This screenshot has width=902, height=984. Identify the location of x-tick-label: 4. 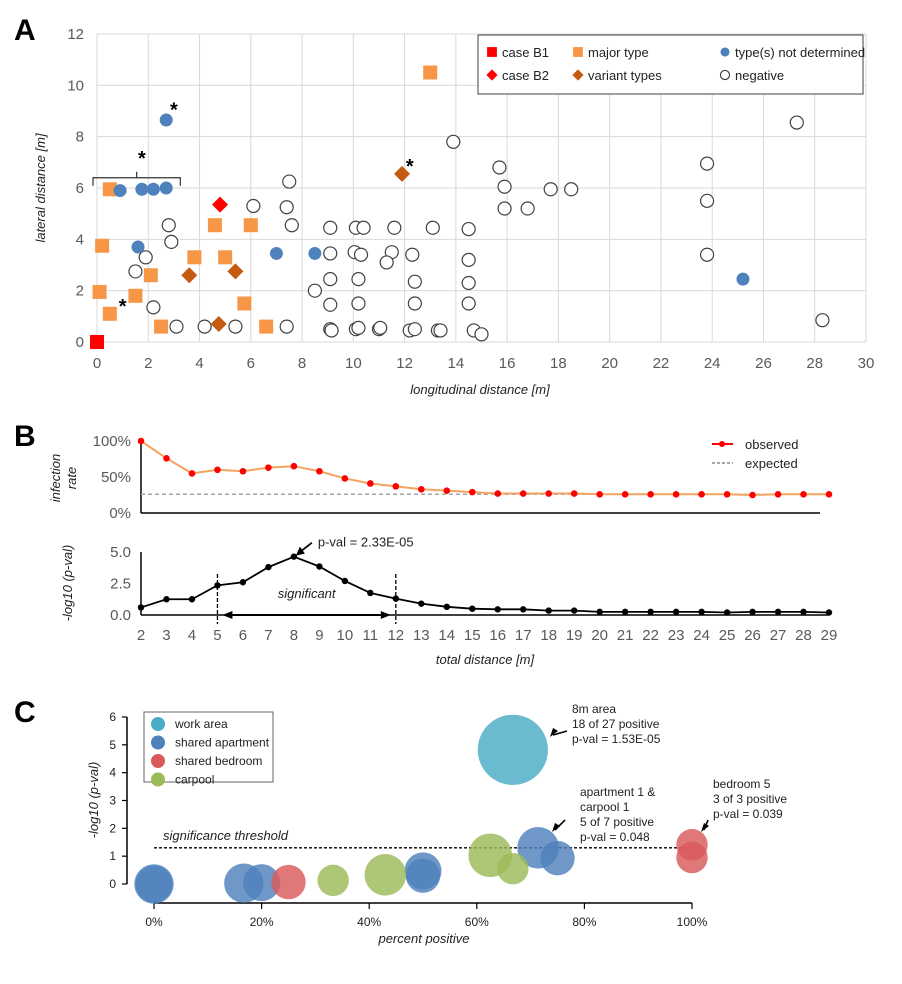
(199, 363).